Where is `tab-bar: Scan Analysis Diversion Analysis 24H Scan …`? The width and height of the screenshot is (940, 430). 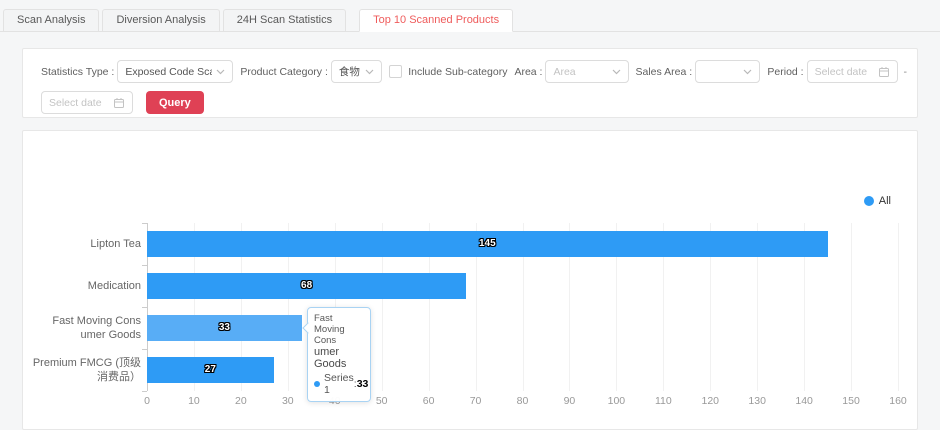 tab-bar: Scan Analysis Diversion Analysis 24H Scan … is located at coordinates (470, 20).